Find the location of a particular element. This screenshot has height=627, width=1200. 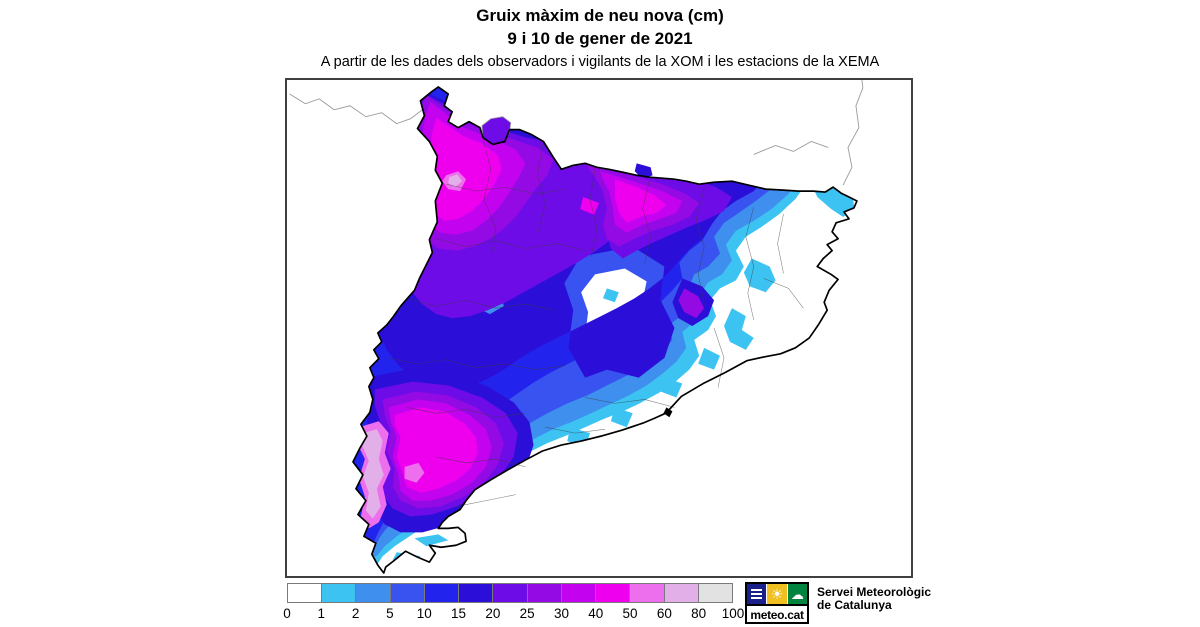

org-name-line2: de Catalunya is located at coordinates (854, 605).